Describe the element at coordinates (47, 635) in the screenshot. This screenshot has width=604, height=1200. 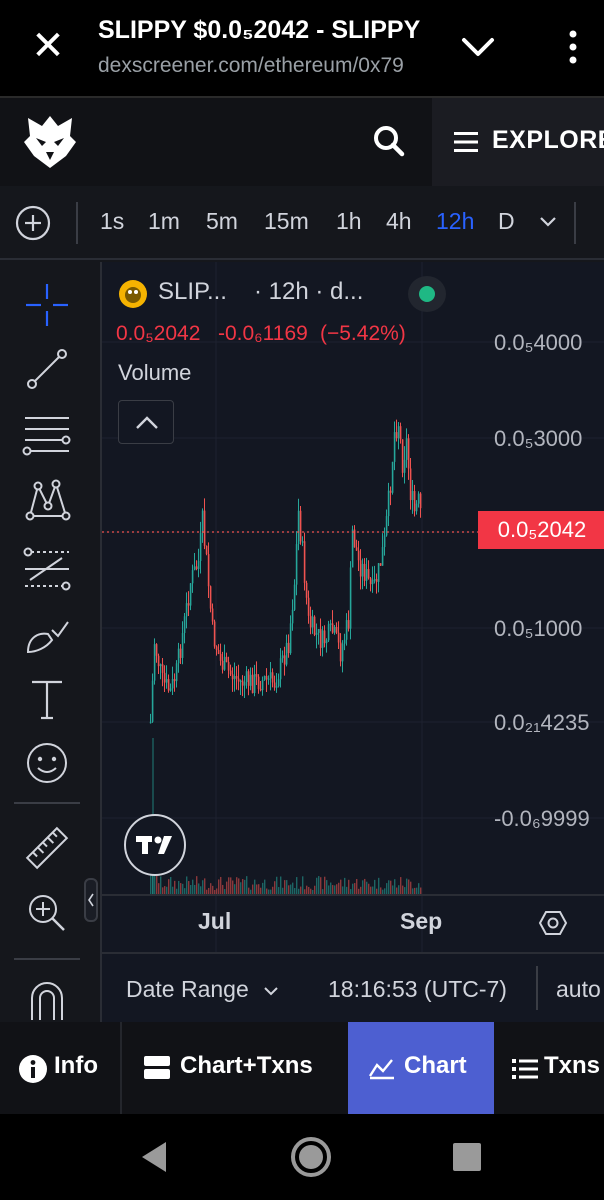
I see `brush-icon` at that location.